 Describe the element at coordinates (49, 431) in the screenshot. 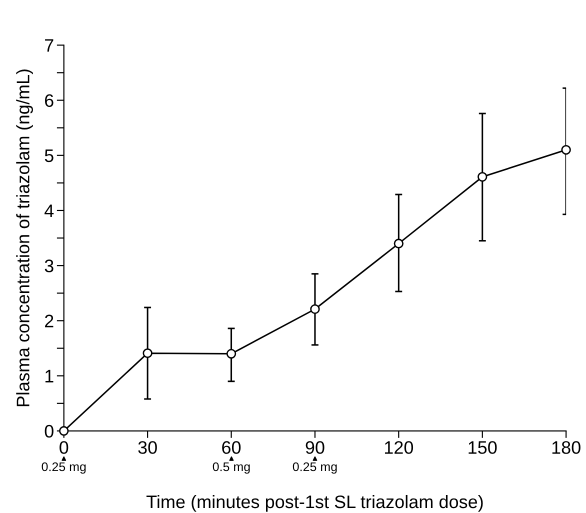

I see `y-tick-label: 0` at that location.